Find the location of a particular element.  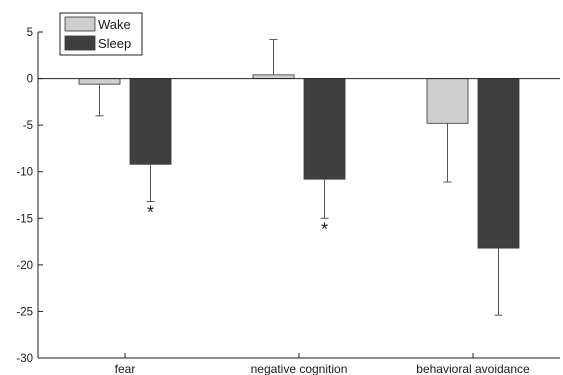

y-tick-label: -30 is located at coordinates (24, 359).